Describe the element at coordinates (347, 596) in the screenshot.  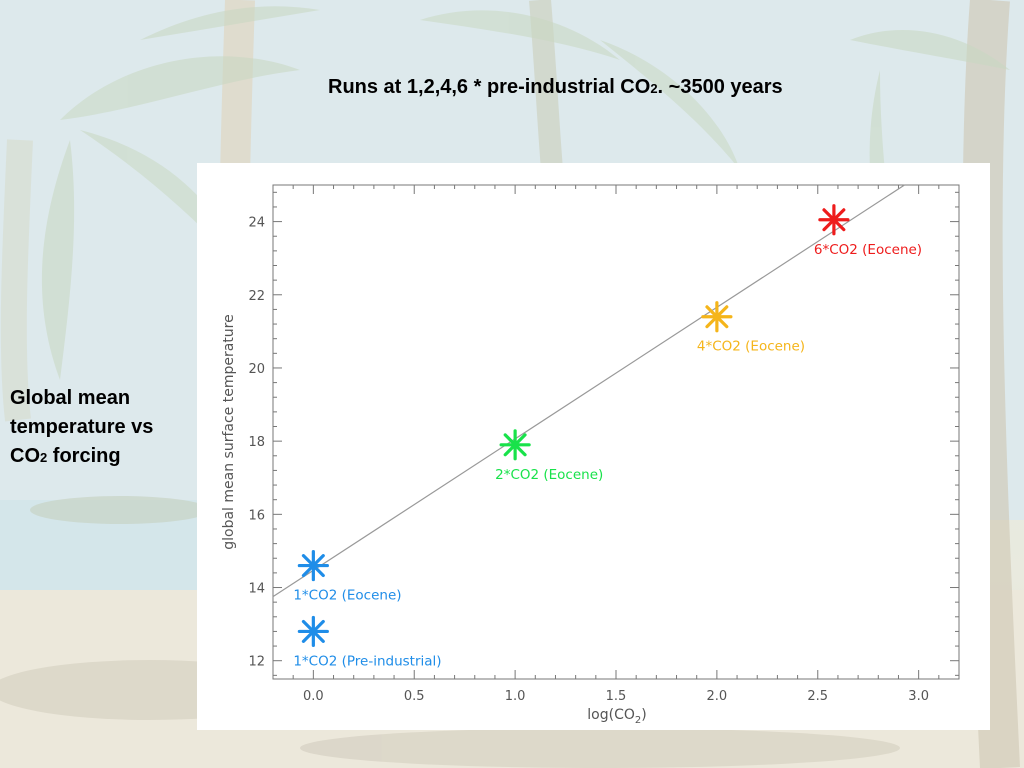
I see `point-label: 1*CO2 (Eocene)` at that location.